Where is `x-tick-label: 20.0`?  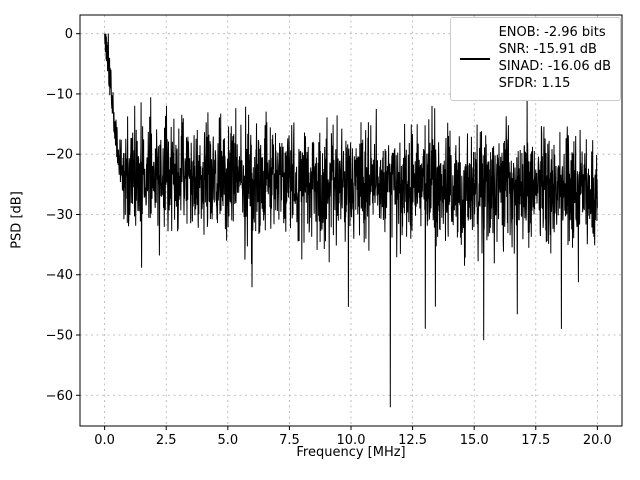
x-tick-label: 20.0 is located at coordinates (597, 440).